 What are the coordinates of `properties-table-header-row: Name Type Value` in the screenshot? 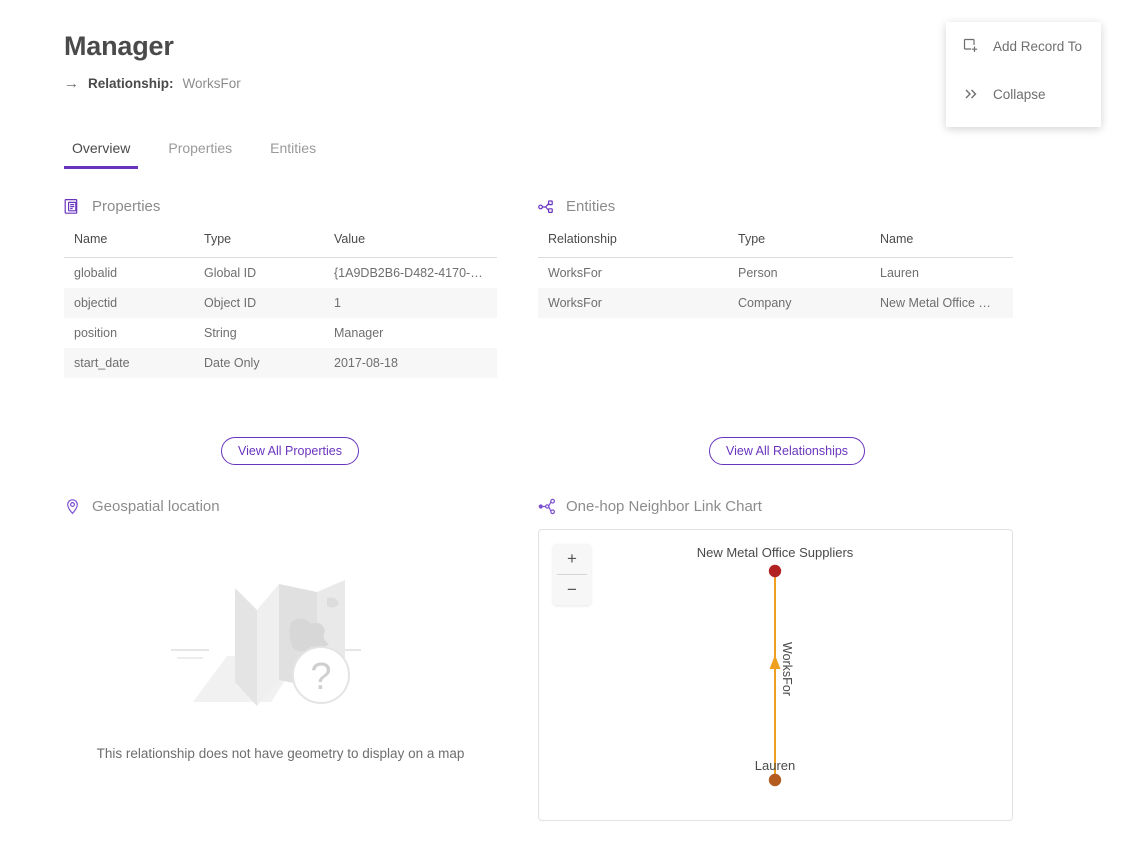 It's located at (280, 245).